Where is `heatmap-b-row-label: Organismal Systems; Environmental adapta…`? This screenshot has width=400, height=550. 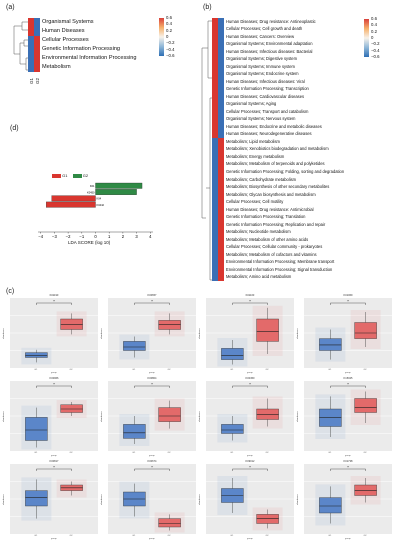 heatmap-b-row-label: Organismal Systems; Environmental adapta… is located at coordinates (269, 44).